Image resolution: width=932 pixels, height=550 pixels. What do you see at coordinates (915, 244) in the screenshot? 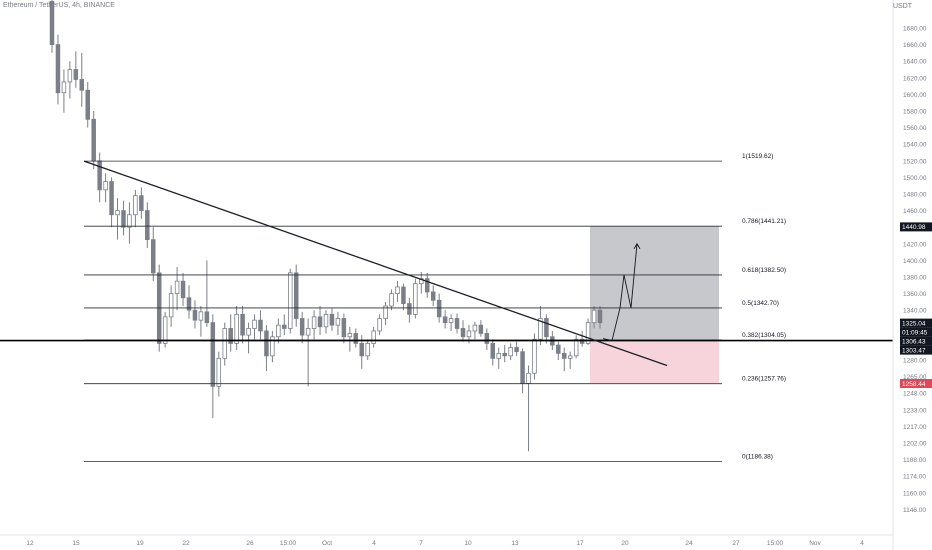
I see `price-tick-label: 1420.00` at bounding box center [915, 244].